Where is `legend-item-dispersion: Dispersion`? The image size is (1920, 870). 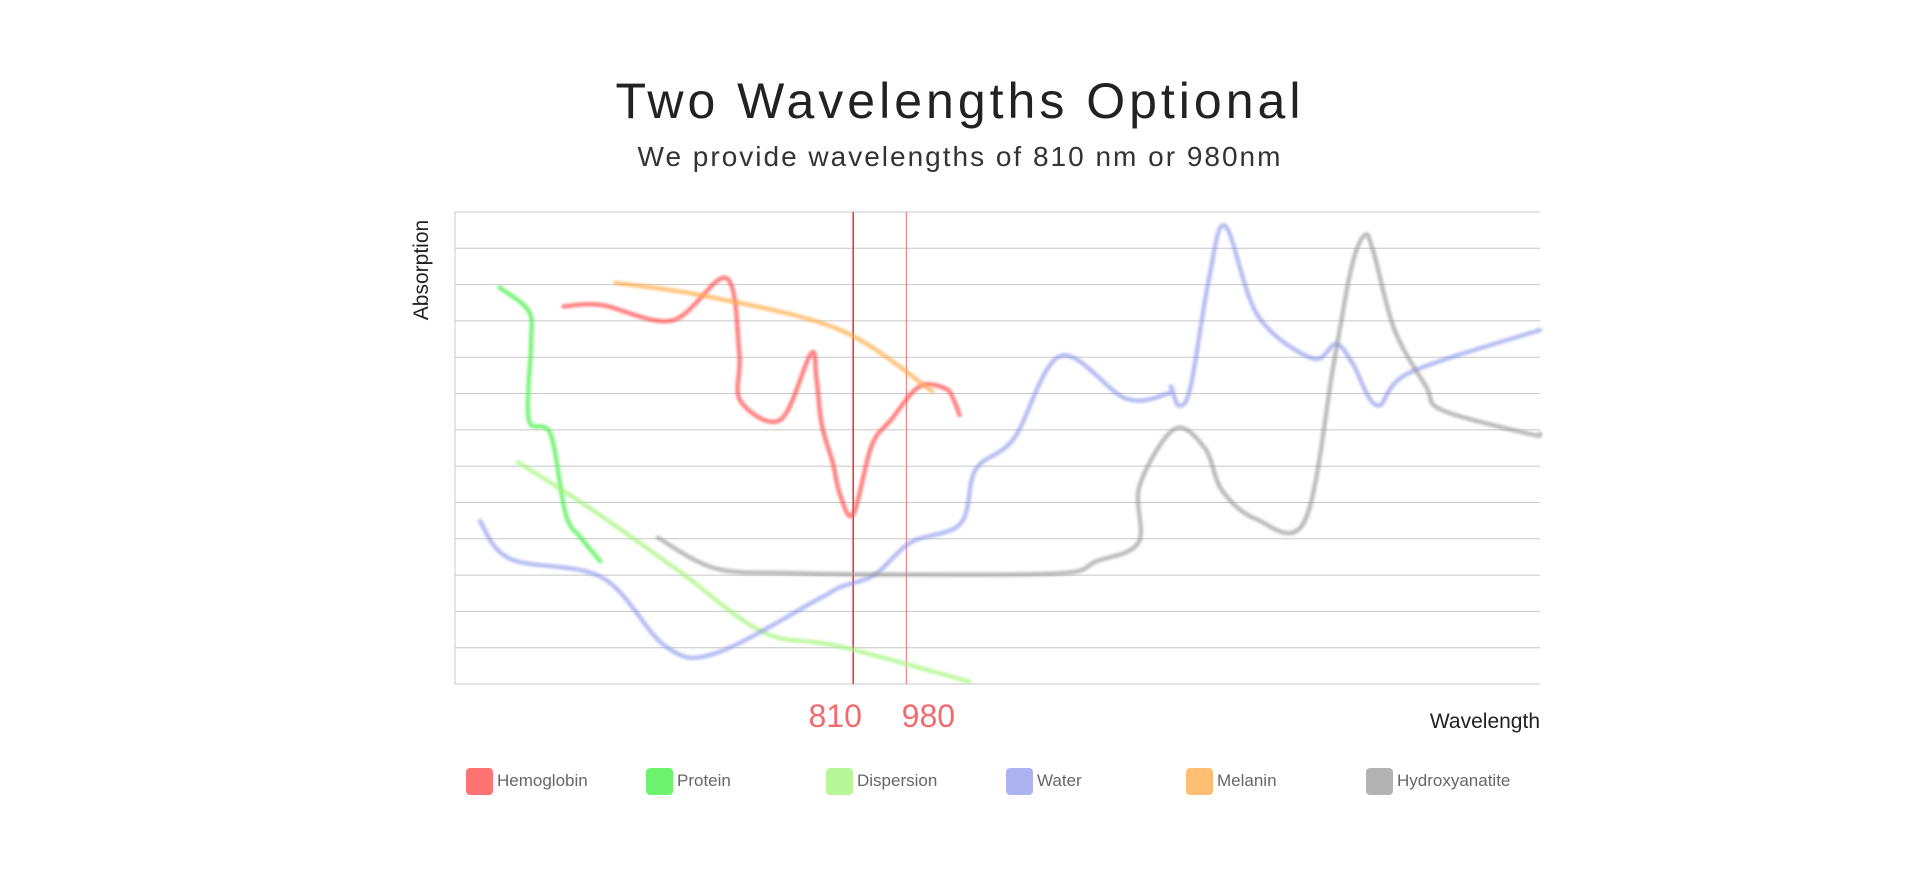 legend-item-dispersion: Dispersion is located at coordinates (881, 781).